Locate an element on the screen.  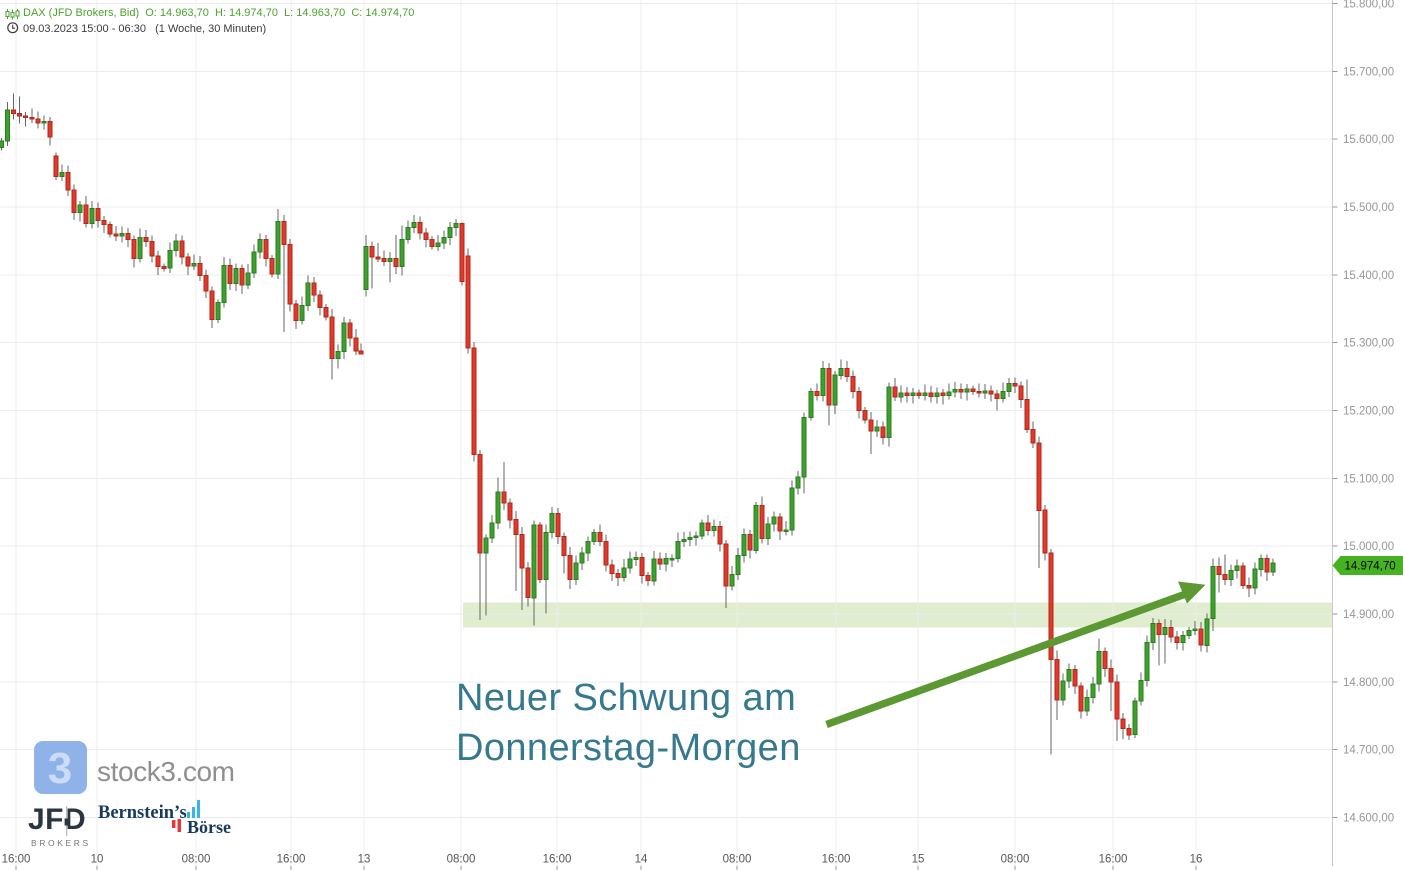
svg-text: 15.200,00 is located at coordinates (1368, 412).